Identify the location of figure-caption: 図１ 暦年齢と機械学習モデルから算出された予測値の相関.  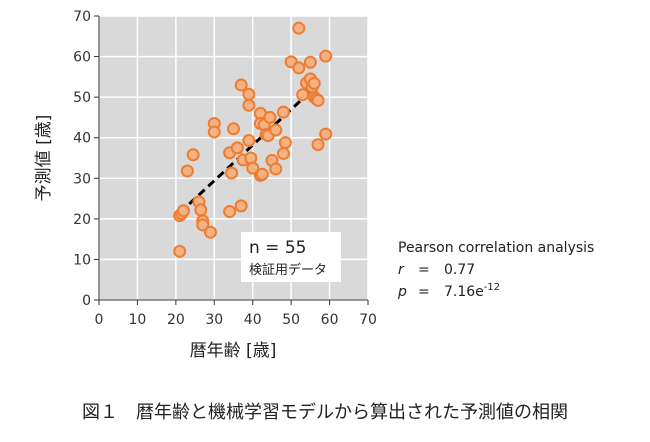
(325, 412).